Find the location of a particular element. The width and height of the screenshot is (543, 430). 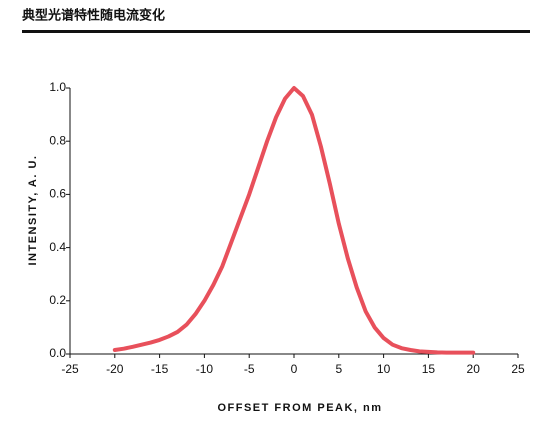

x-tick-label: 0 is located at coordinates (294, 369).